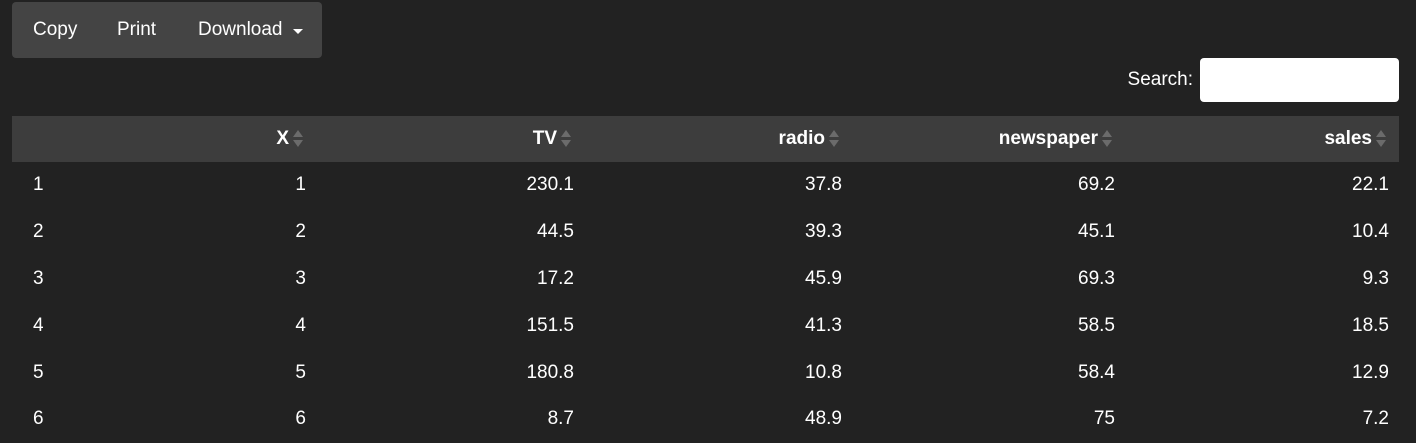 The image size is (1416, 443). What do you see at coordinates (1096, 372) in the screenshot?
I see `table-cell: 58.4` at bounding box center [1096, 372].